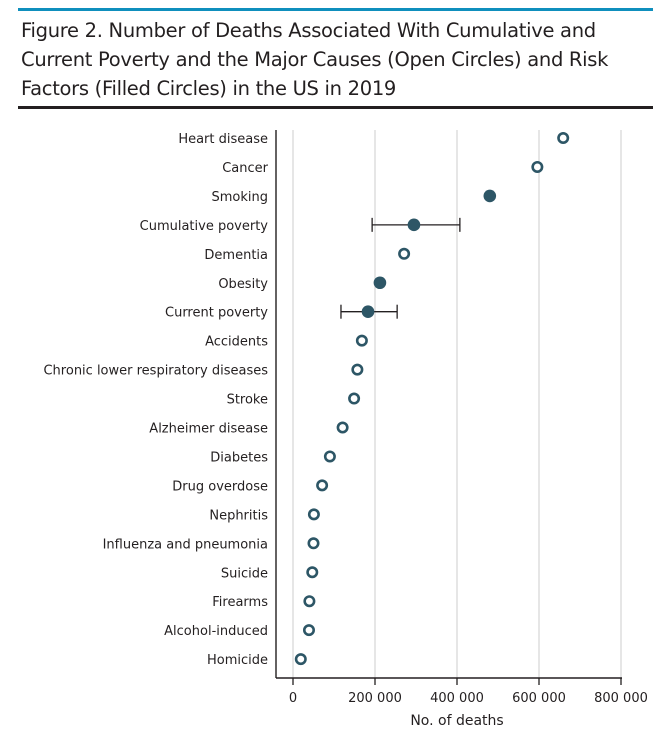 This screenshot has height=740, width=667. Describe the element at coordinates (243, 284) in the screenshot. I see `category-label: Obesity` at that location.